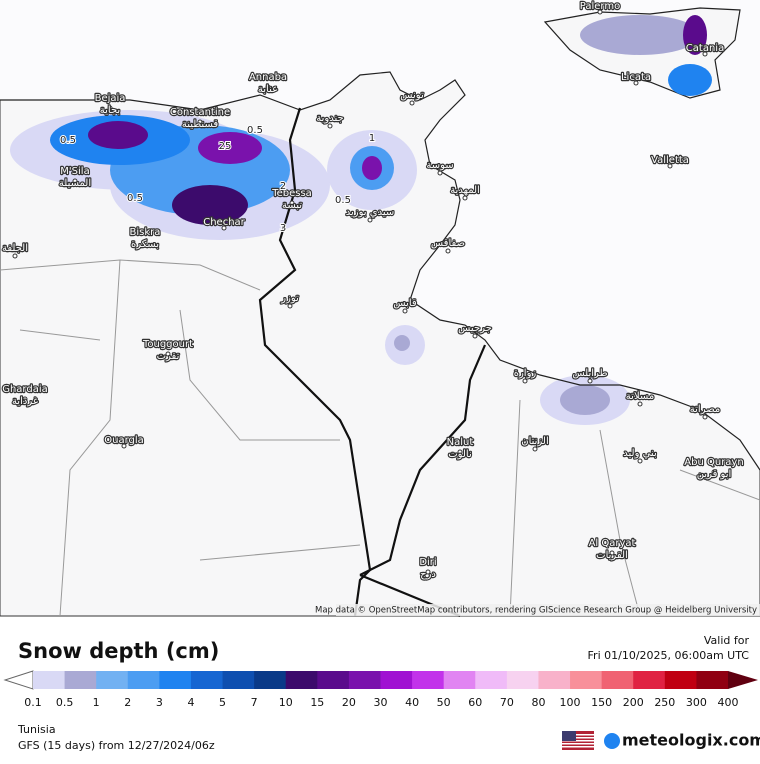 This screenshot has height=764, width=760. What do you see at coordinates (612, 543) in the screenshot?
I see `city-name: Al Qaryat` at bounding box center [612, 543].